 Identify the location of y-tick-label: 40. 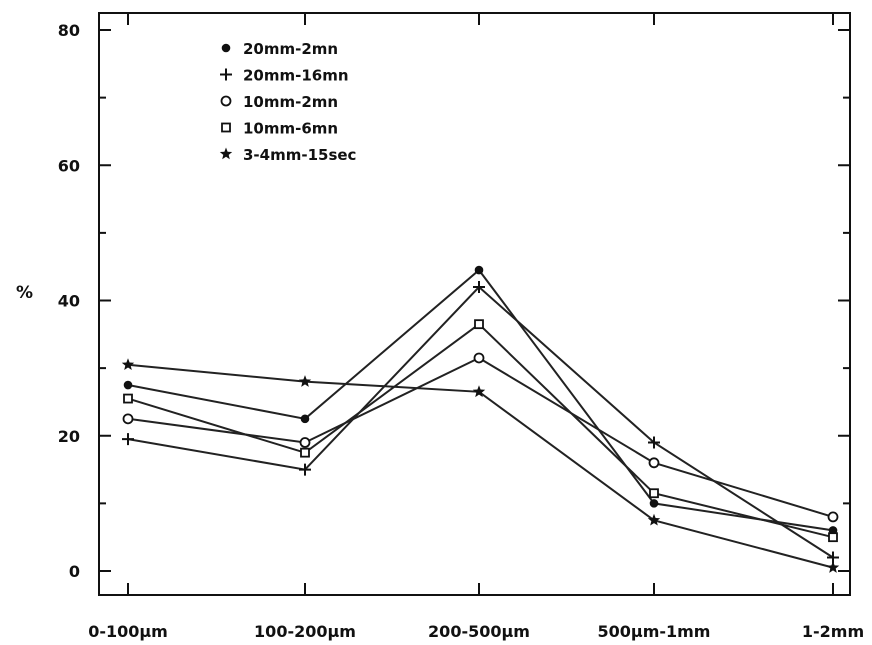
(69, 301).